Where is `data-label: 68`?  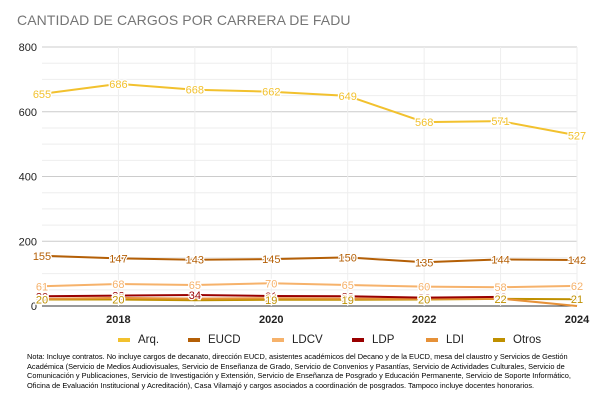
data-label: 68 is located at coordinates (118, 285).